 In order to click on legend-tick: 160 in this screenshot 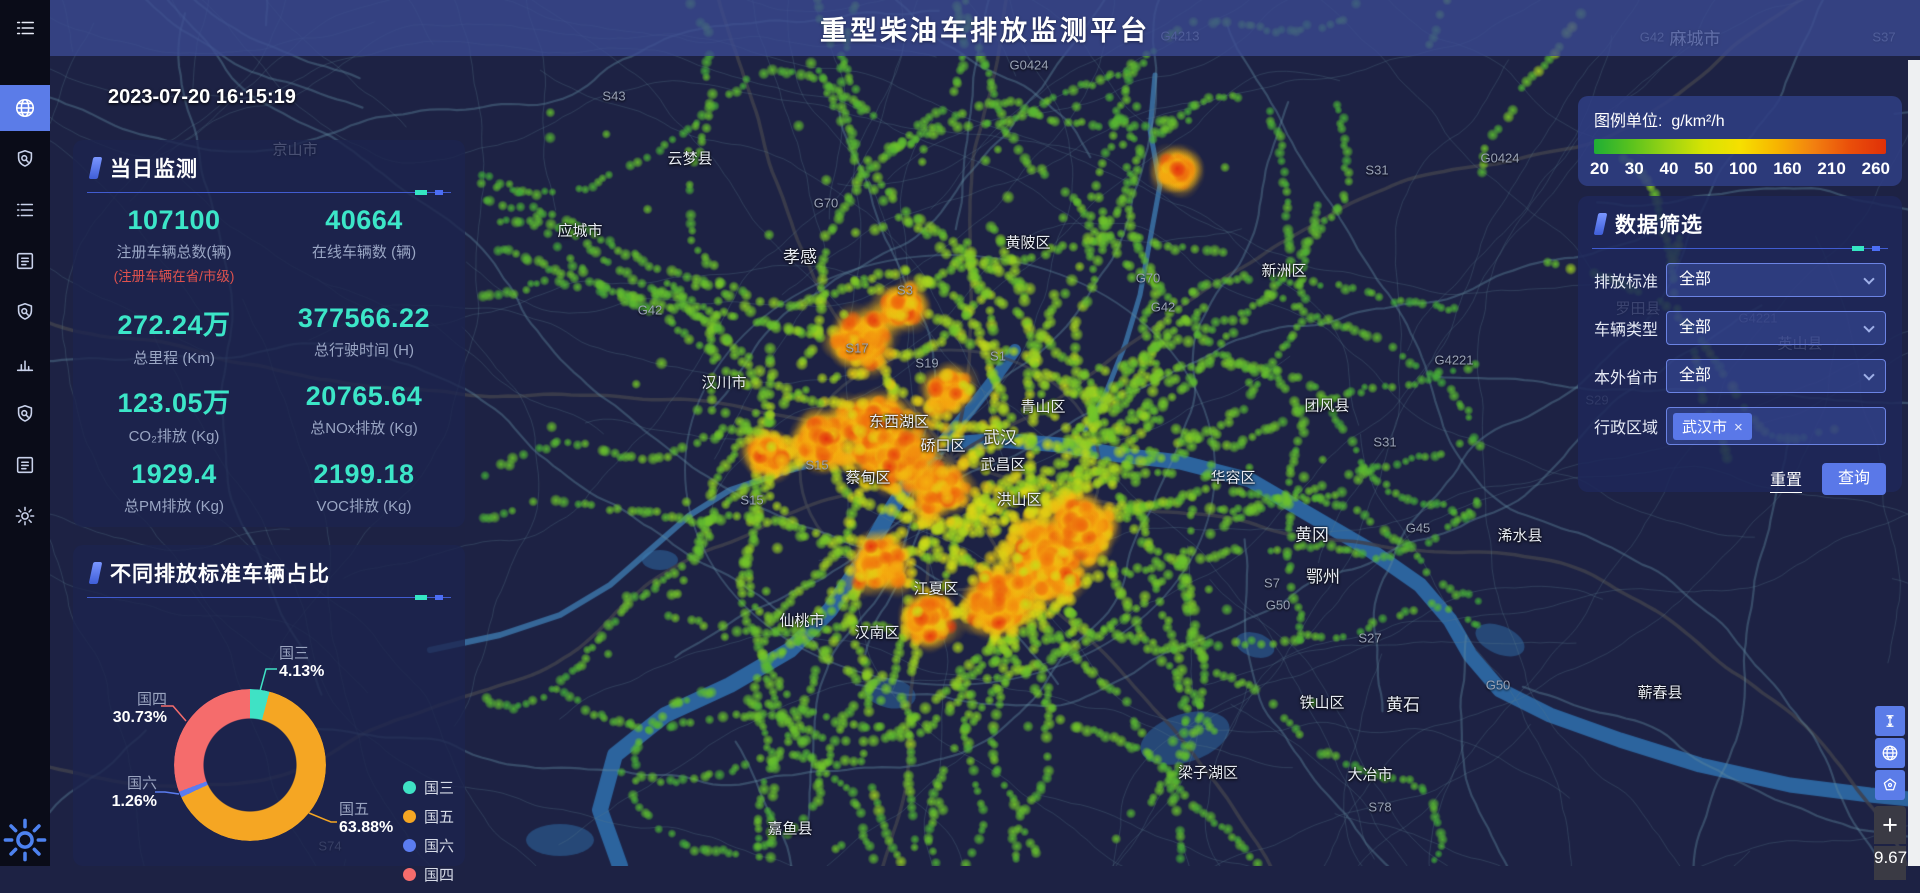, I will do `click(1787, 168)`.